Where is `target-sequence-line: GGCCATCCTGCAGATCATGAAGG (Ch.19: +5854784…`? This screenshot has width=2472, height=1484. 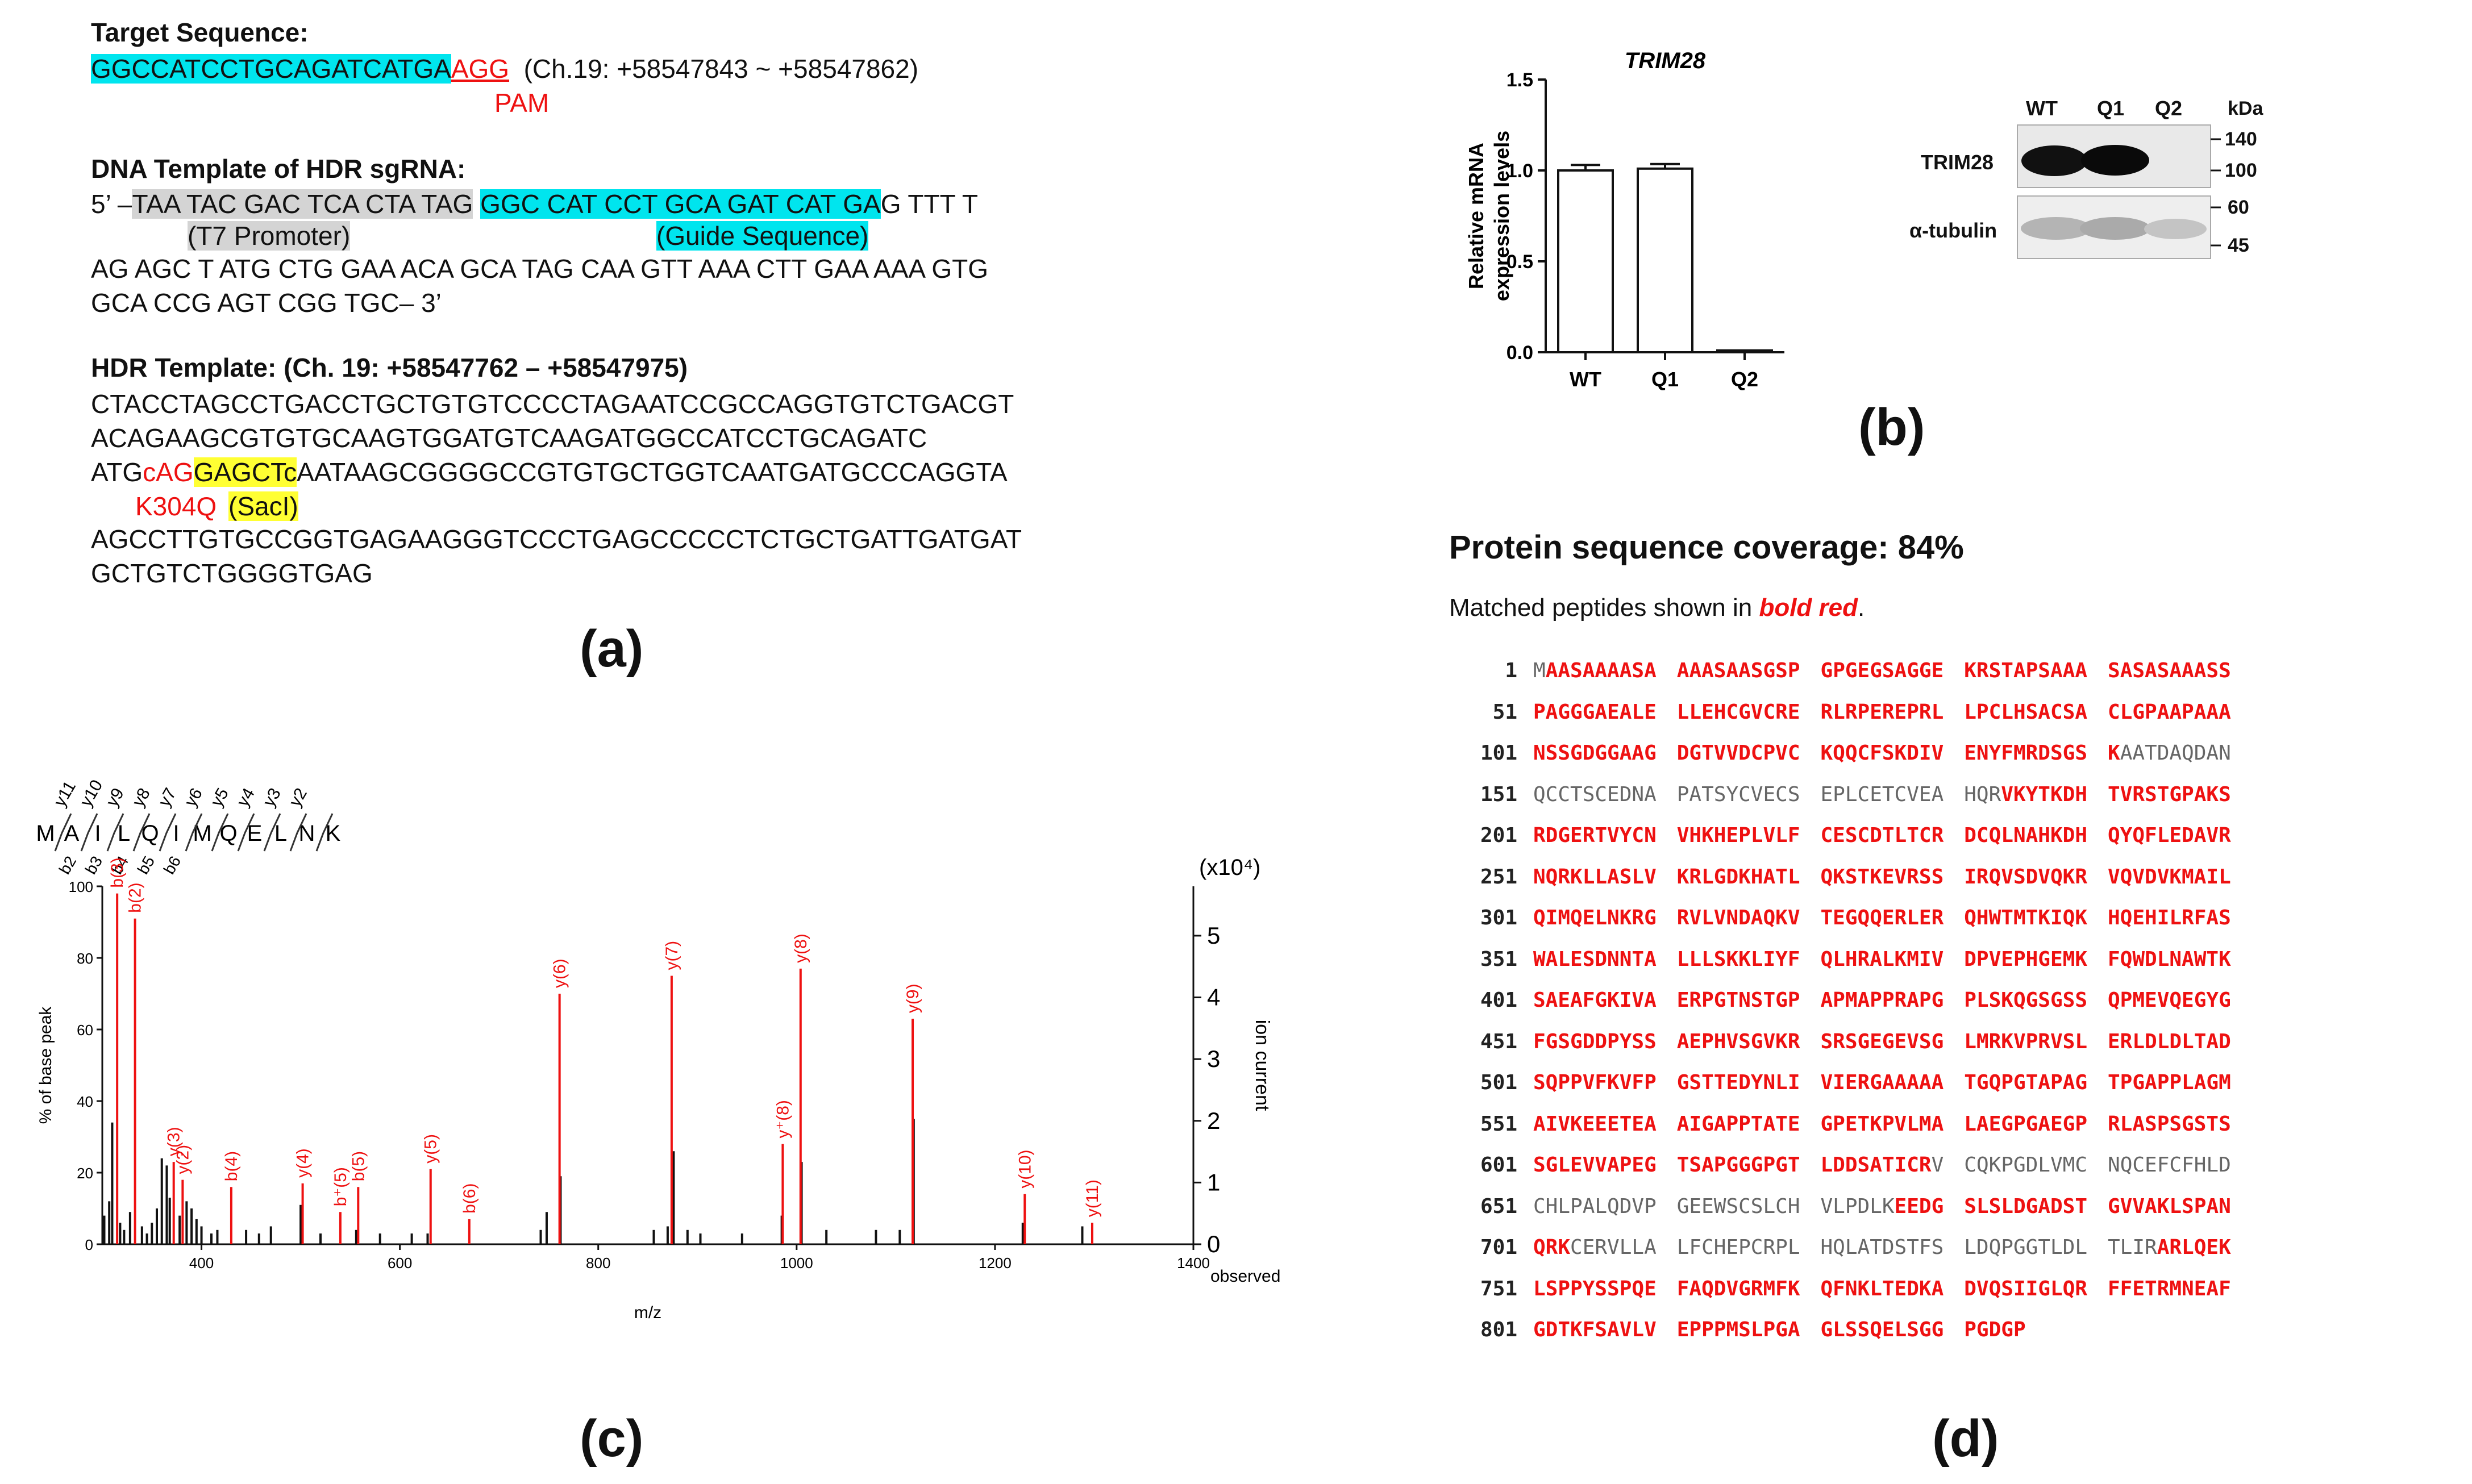
target-sequence-line: GGCCATCCTGCAGATCATGAAGG (Ch.19: +5854784… is located at coordinates (504, 68).